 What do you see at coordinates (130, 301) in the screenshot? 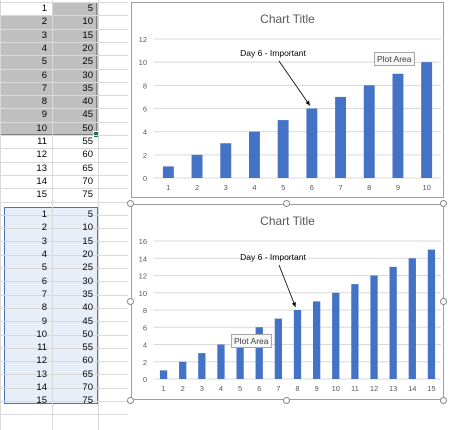
I see `resize-handle-mid-left` at bounding box center [130, 301].